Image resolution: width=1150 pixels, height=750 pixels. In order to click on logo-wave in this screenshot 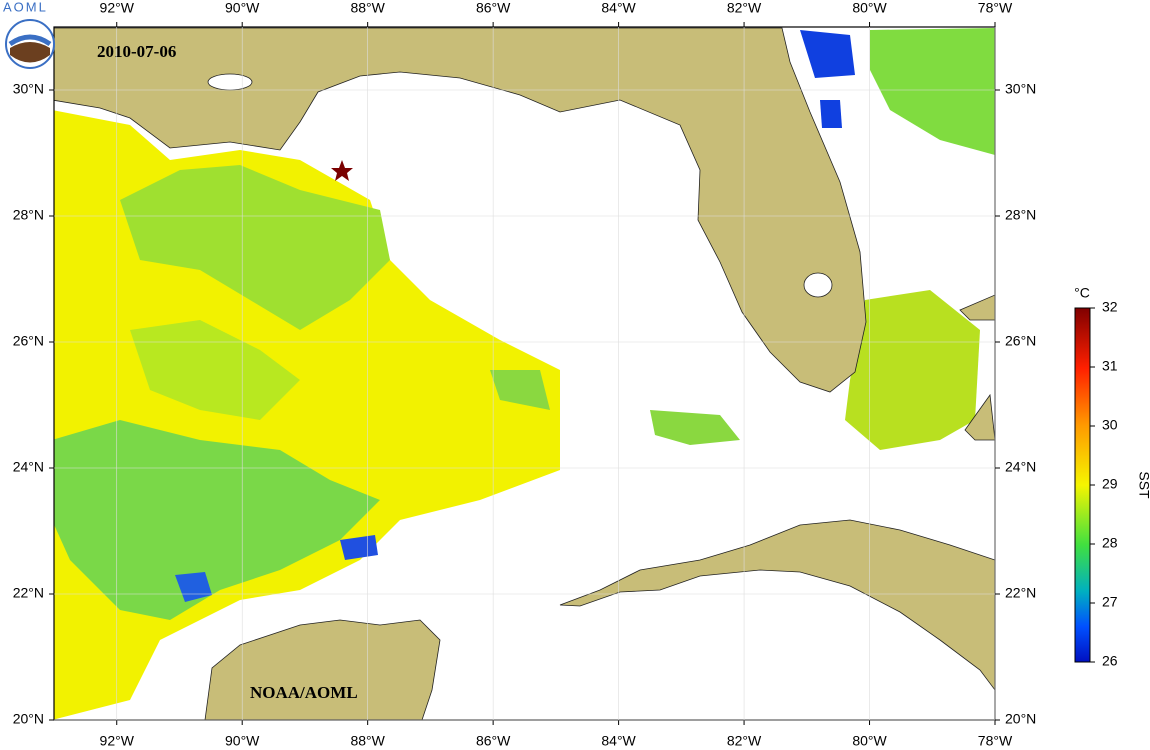, I will do `click(30, 40)`.